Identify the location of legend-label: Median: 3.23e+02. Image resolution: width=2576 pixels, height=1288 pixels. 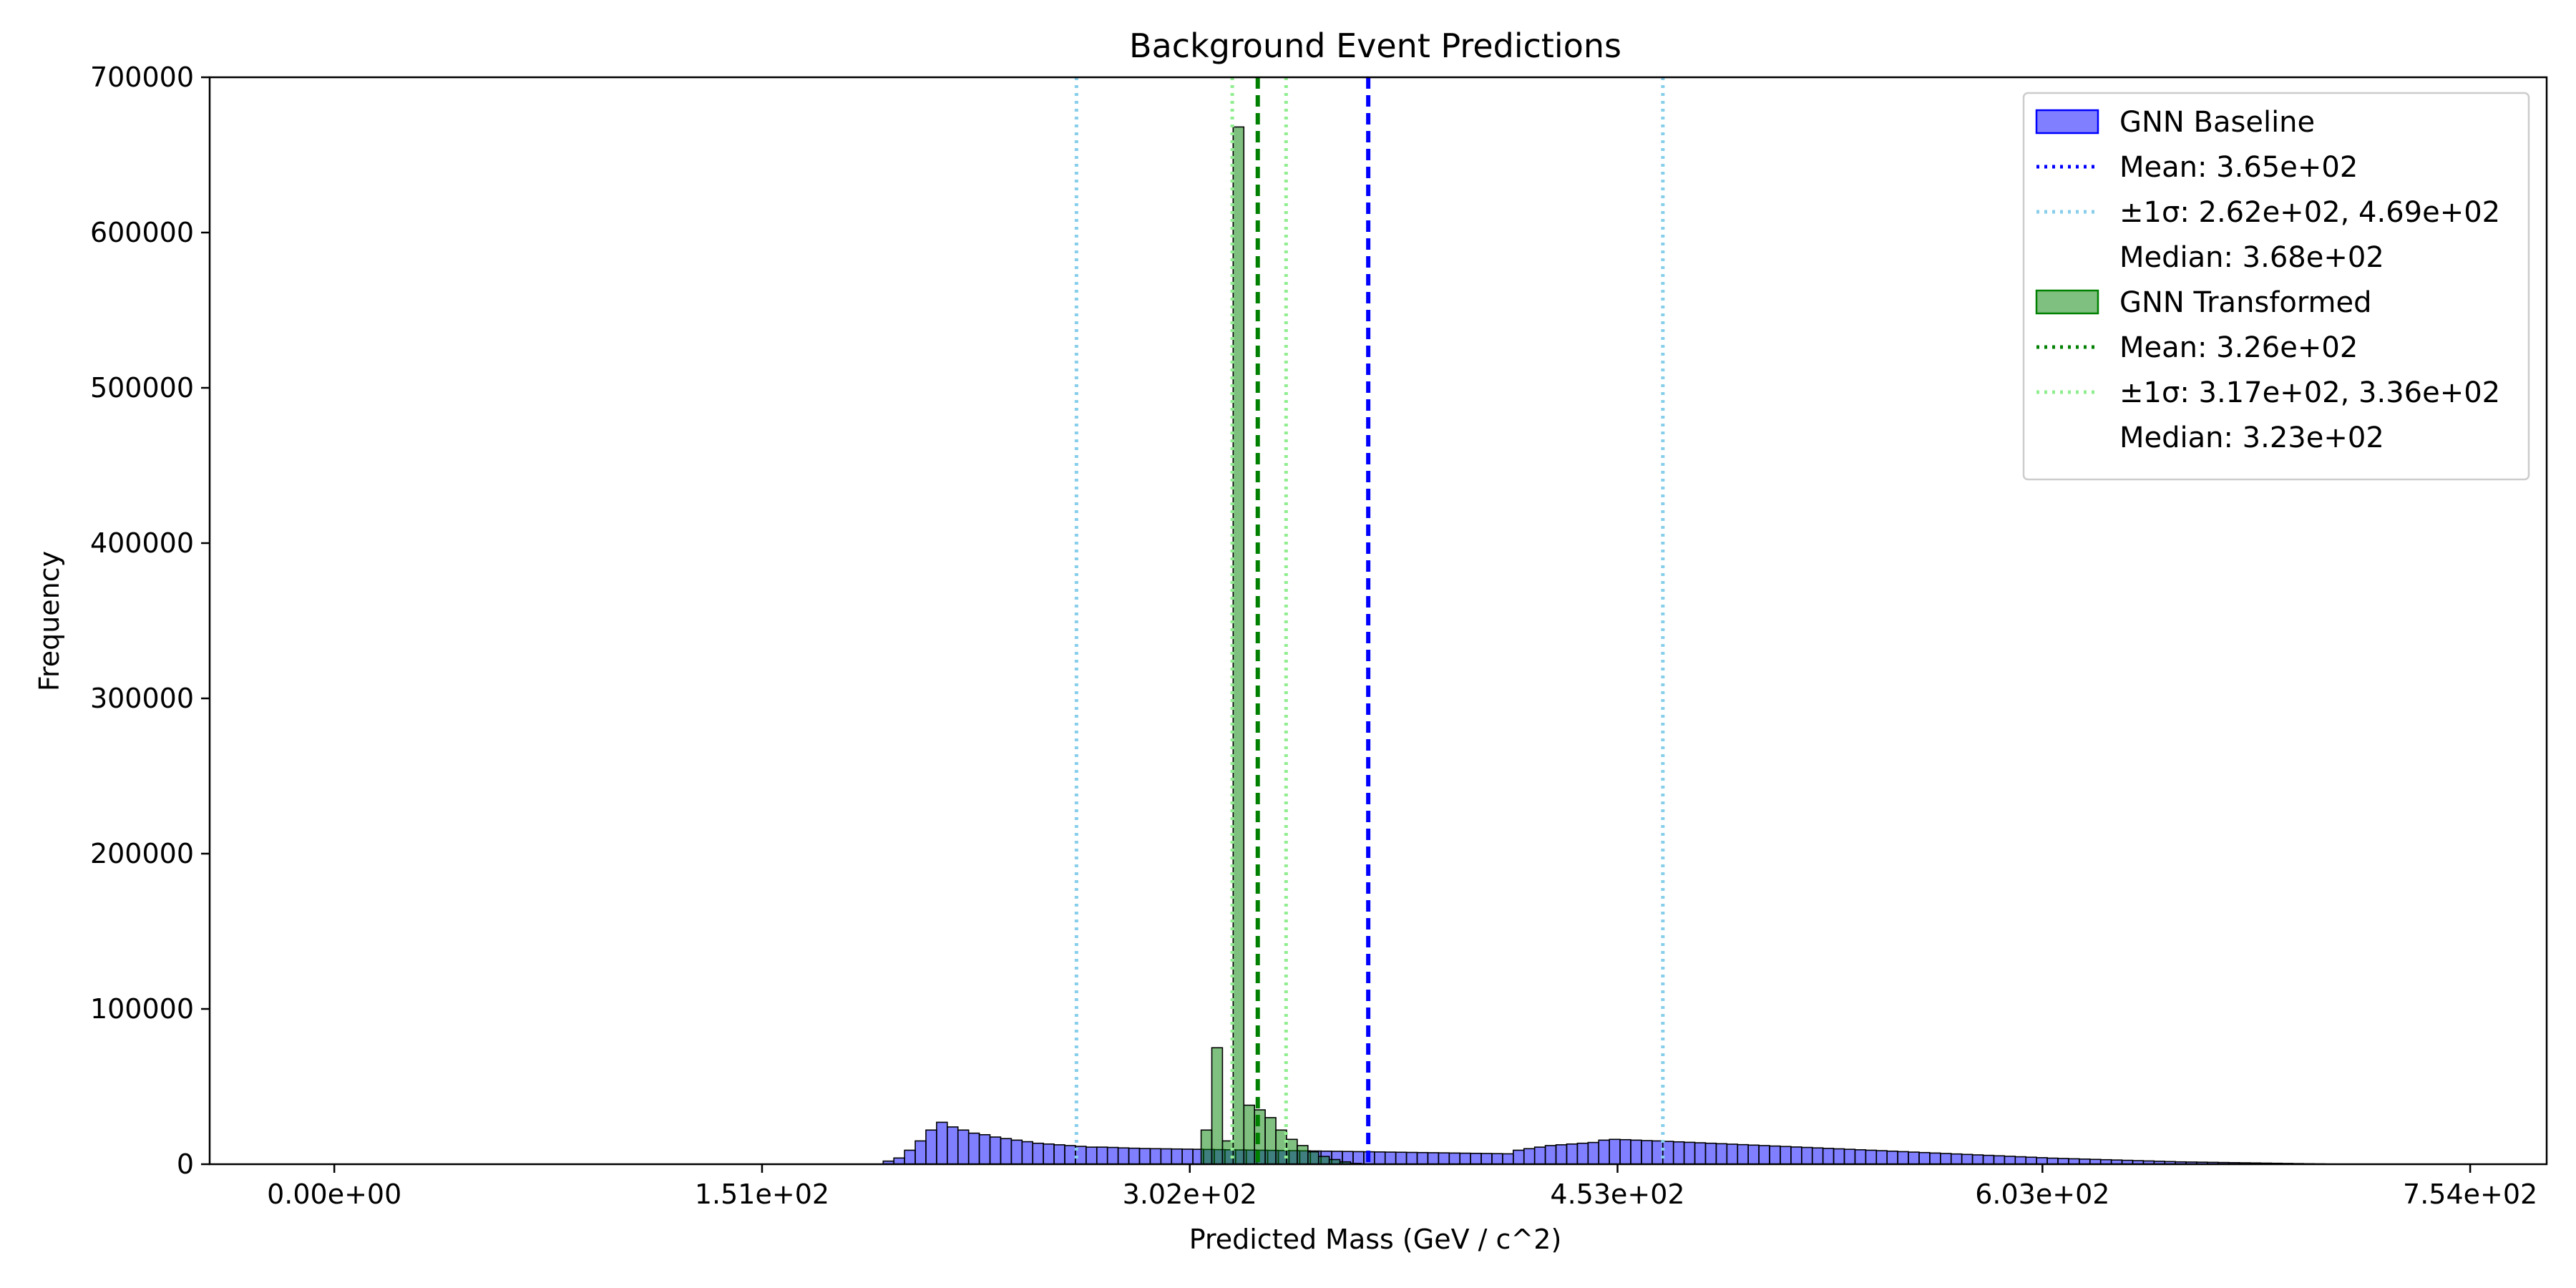
(2251, 437).